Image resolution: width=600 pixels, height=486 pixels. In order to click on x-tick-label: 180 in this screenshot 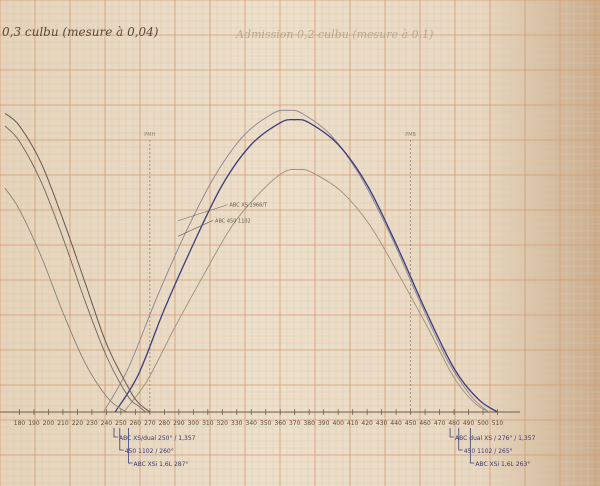, I will do `click(20, 423)`.